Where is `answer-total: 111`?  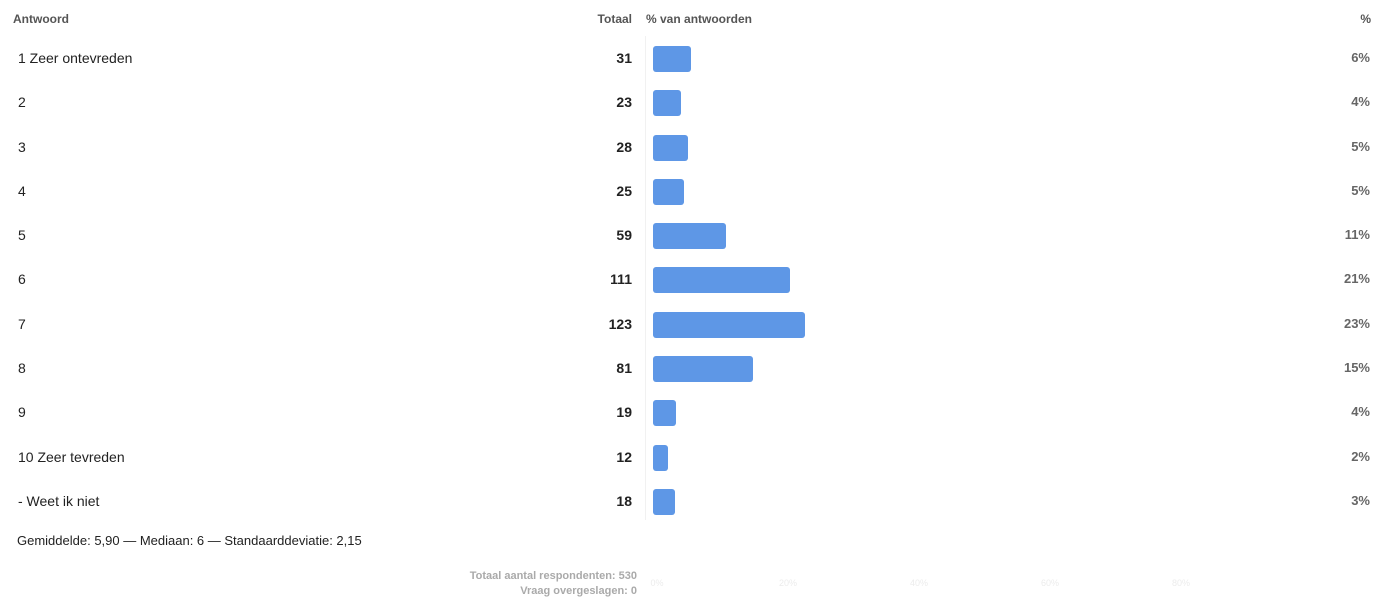
answer-total: 111 is located at coordinates (621, 279).